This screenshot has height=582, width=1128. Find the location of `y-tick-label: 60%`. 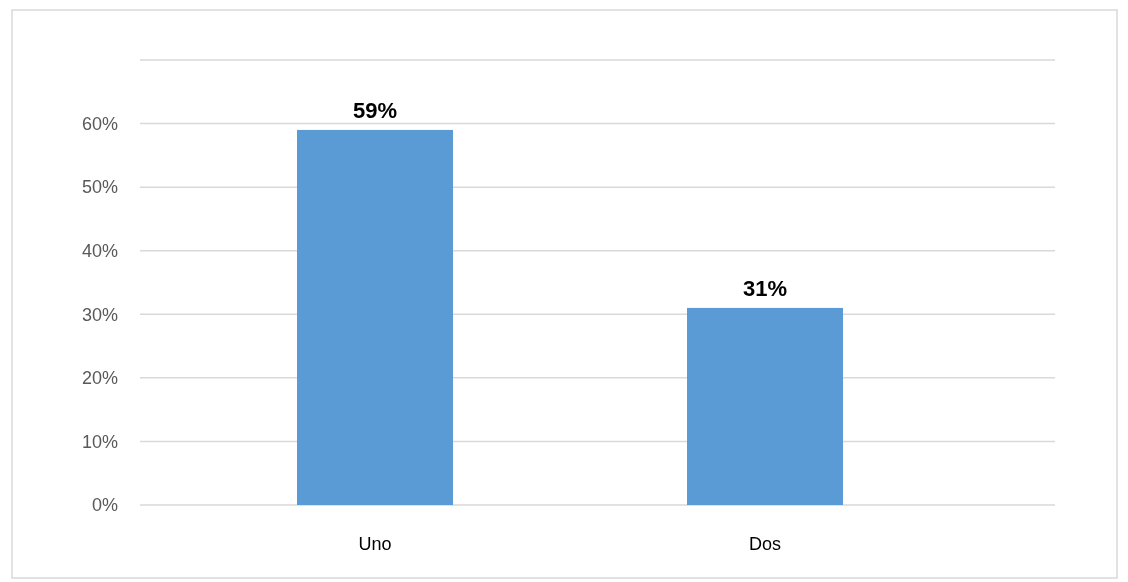

y-tick-label: 60% is located at coordinates (99, 123).